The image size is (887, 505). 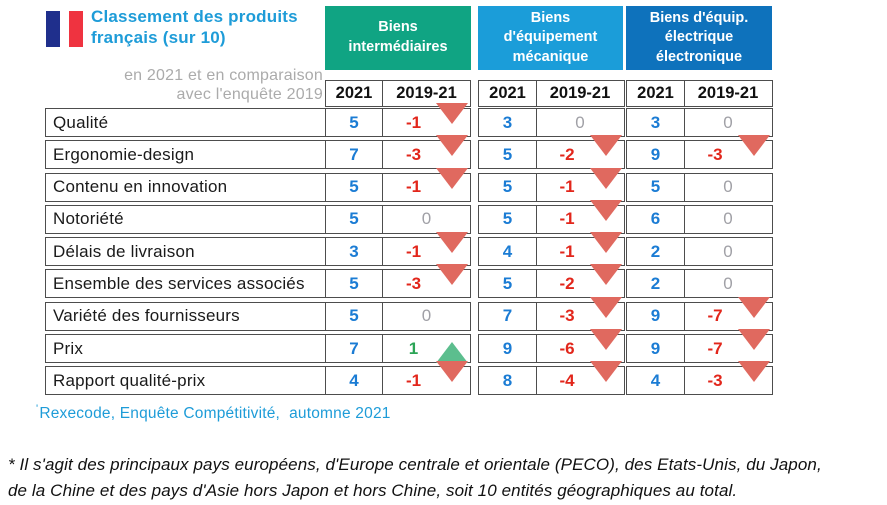 What do you see at coordinates (64, 29) in the screenshot?
I see `french-flag-icon` at bounding box center [64, 29].